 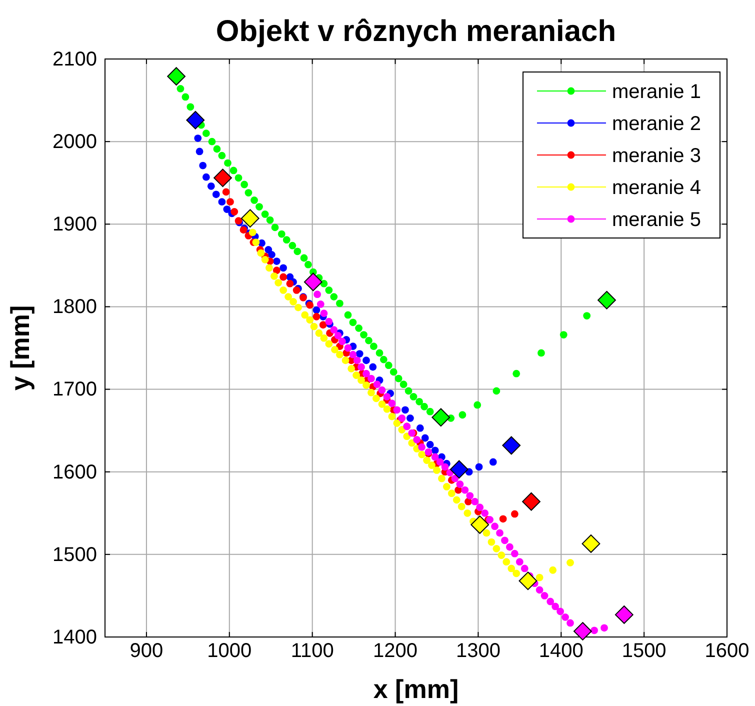 What do you see at coordinates (478, 651) in the screenshot?
I see `x-tick-label: 1300` at bounding box center [478, 651].